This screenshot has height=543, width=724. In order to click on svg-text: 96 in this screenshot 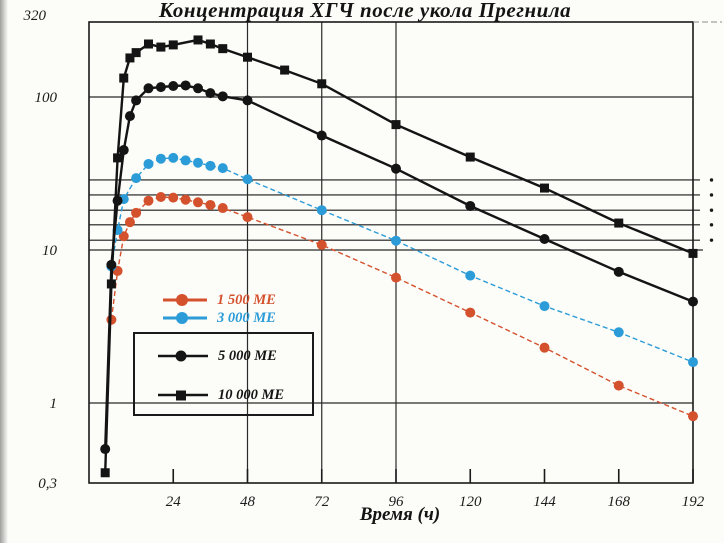, I will do `click(397, 502)`.